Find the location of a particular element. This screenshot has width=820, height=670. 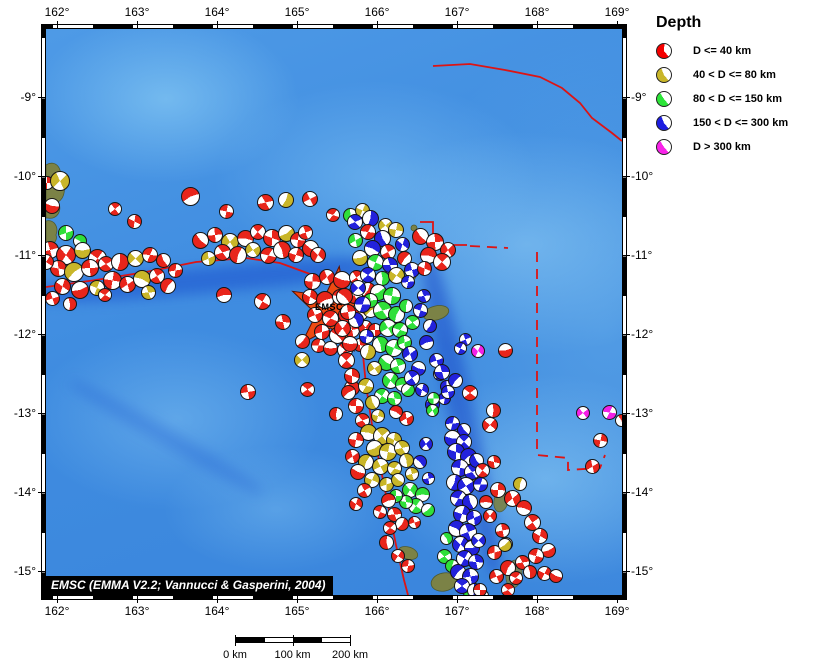

lon-label-top: 162° is located at coordinates (57, 12).